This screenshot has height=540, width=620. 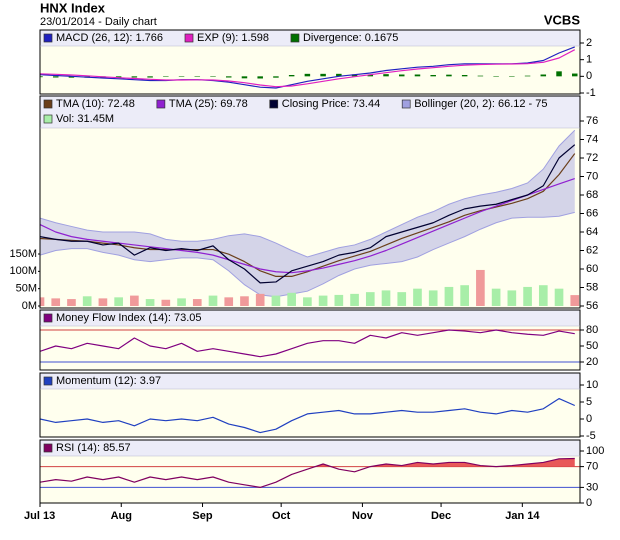 What do you see at coordinates (29, 306) in the screenshot?
I see `y2-tick-label: 0M` at bounding box center [29, 306].